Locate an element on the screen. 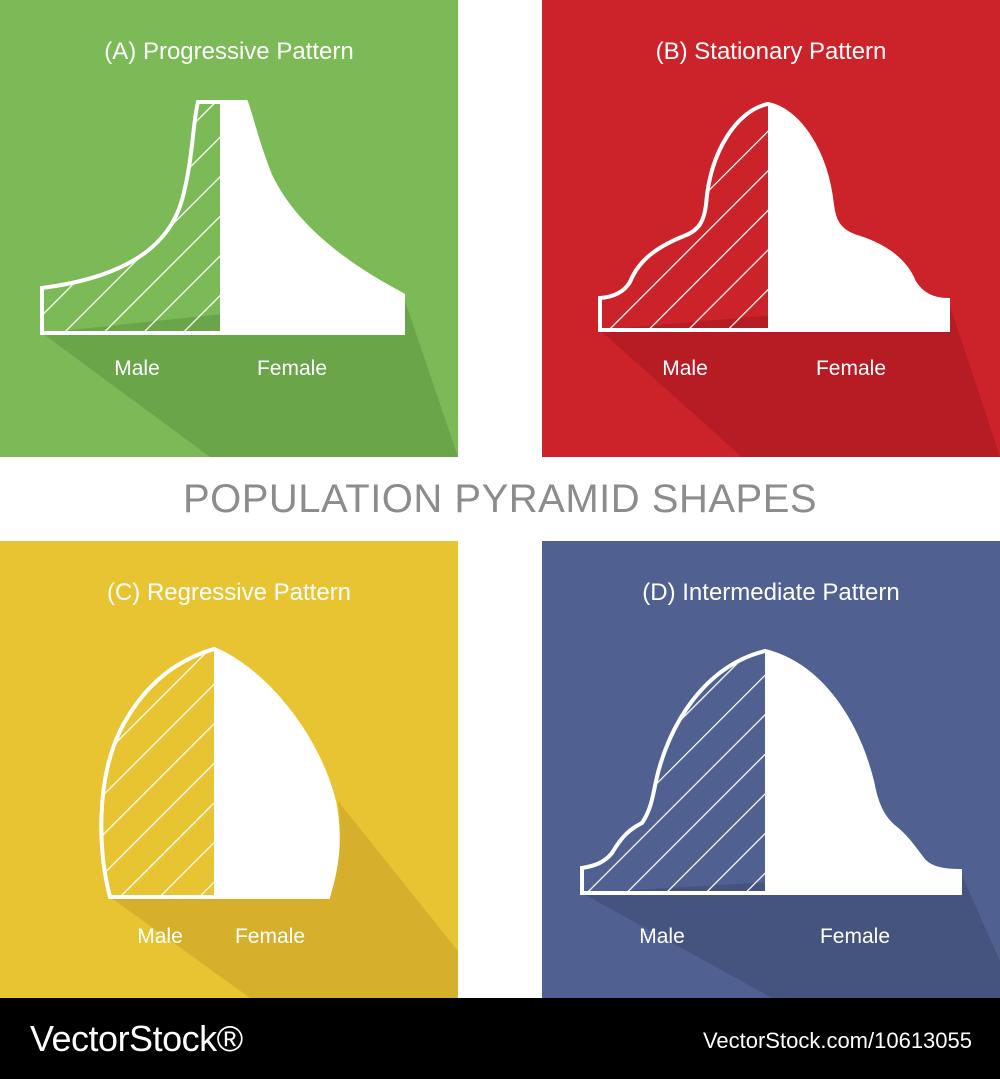  footer-bar: VectorStock® VectorStock.com/10613055 is located at coordinates (500, 1038).